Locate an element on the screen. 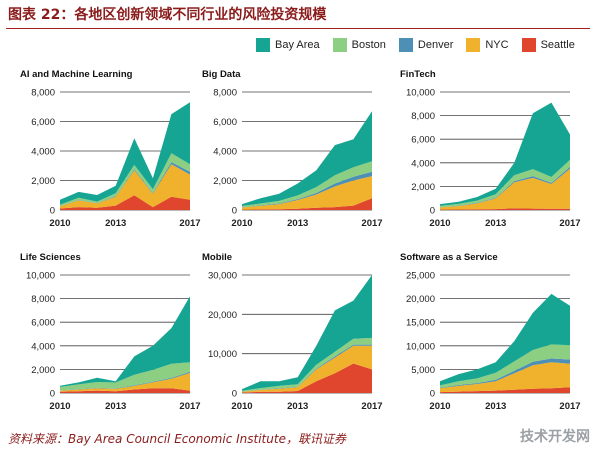  area-software-as-a-service-nyc is located at coordinates (505, 377).